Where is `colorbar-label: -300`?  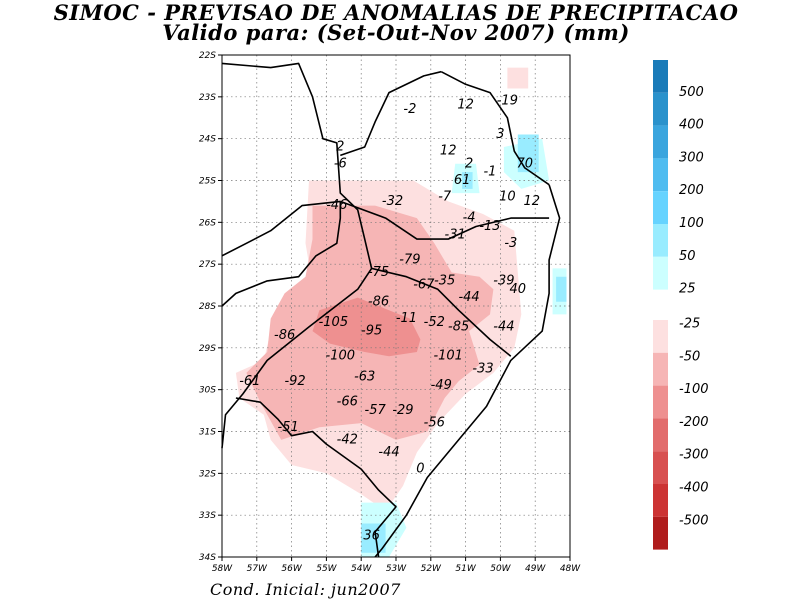 colorbar-label: -300 is located at coordinates (694, 455).